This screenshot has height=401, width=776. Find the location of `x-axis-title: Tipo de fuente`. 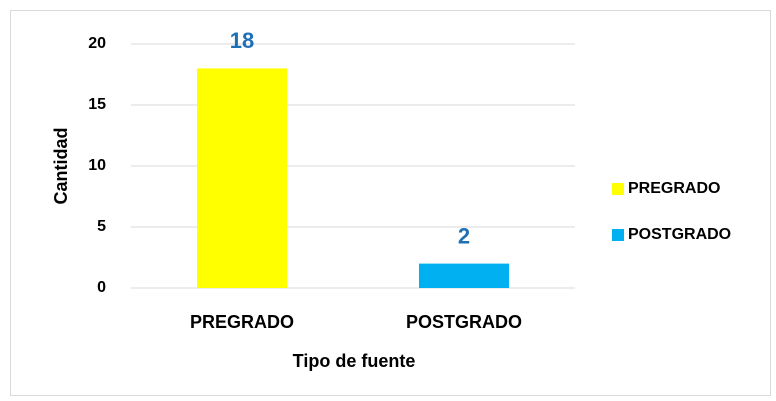

x-axis-title: Tipo de fuente is located at coordinates (354, 361).